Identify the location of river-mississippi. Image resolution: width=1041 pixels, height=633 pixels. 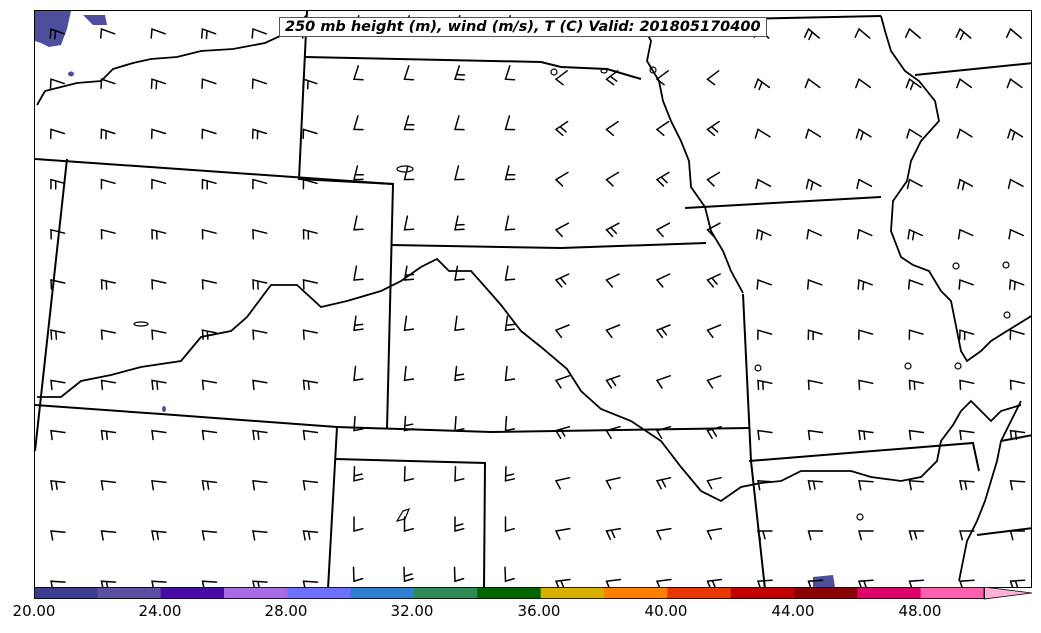
(692, 157).